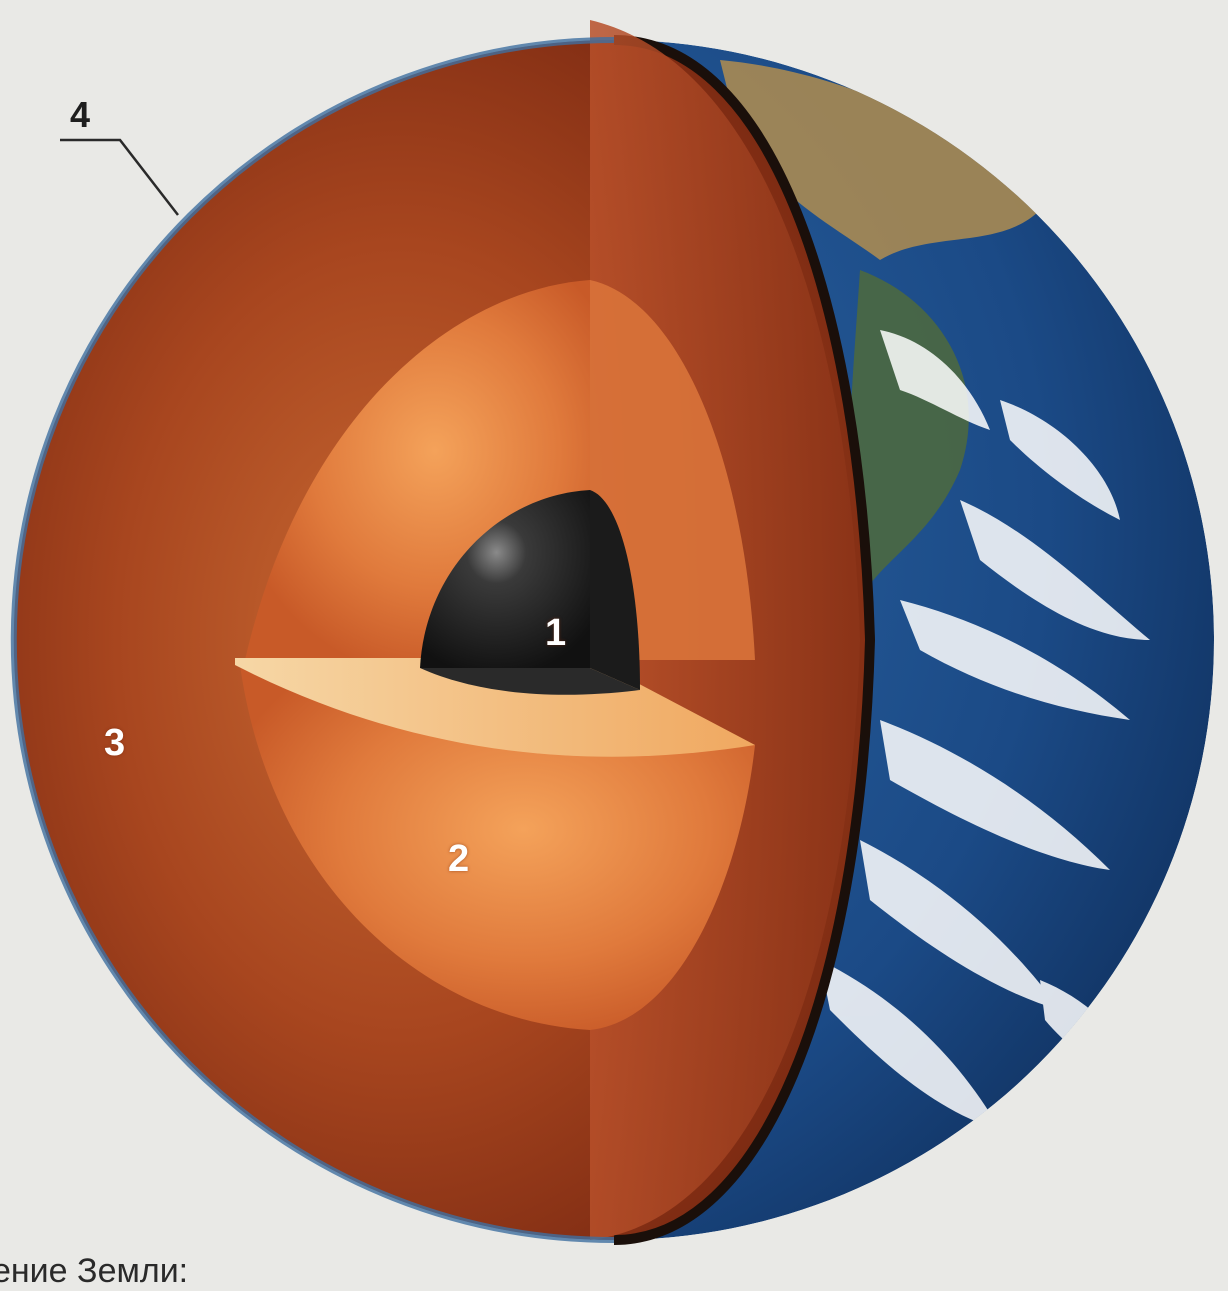 The image size is (1228, 1291). Describe the element at coordinates (505, 579) in the screenshot. I see `inner-core` at that location.